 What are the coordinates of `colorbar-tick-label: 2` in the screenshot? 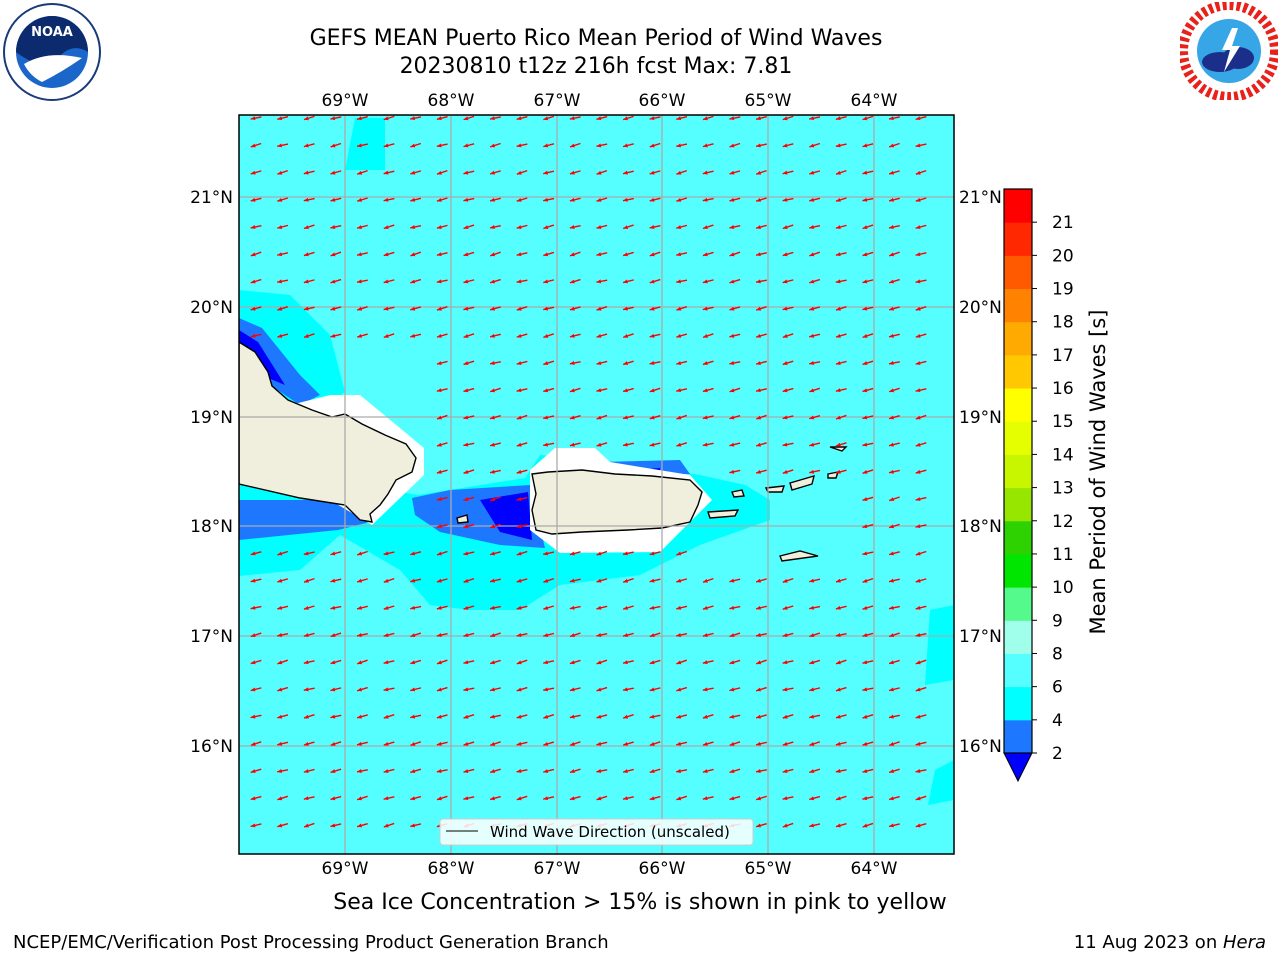 It's located at (1057, 754).